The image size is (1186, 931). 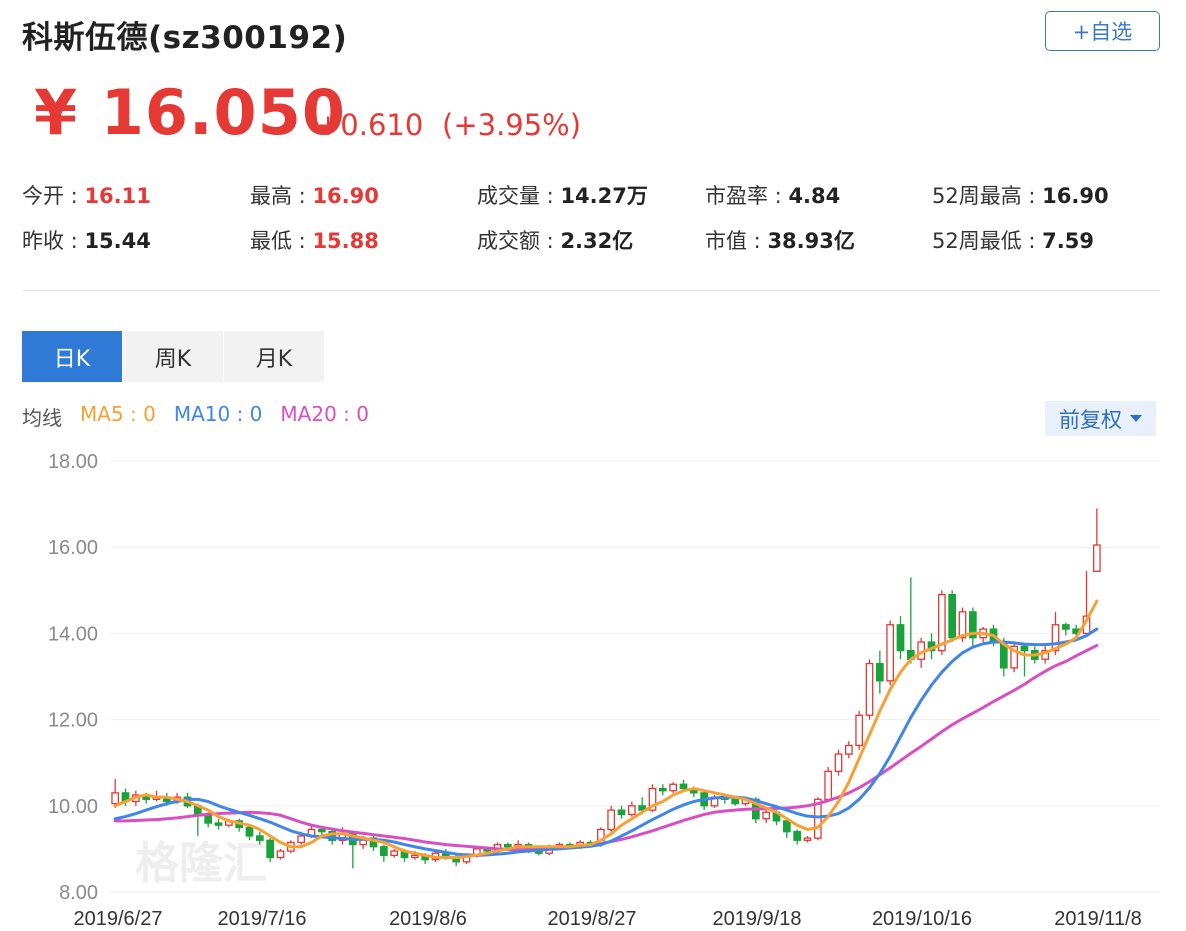 What do you see at coordinates (281, 196) in the screenshot?
I see `stat-label: 最高 :` at bounding box center [281, 196].